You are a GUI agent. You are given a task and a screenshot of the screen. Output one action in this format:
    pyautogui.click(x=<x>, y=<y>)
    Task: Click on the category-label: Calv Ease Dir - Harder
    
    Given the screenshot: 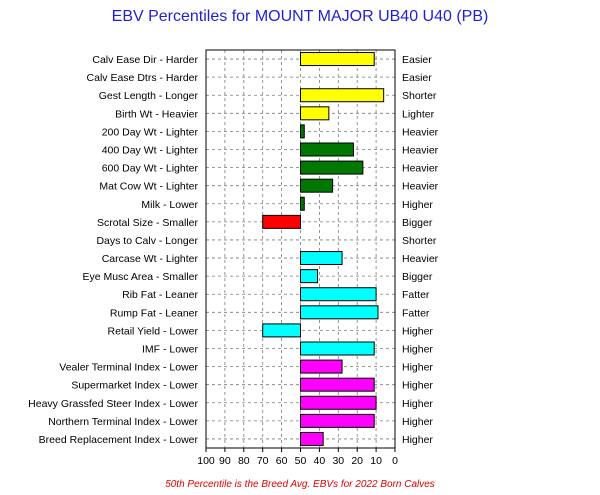 What is the action you would take?
    pyautogui.click(x=145, y=60)
    